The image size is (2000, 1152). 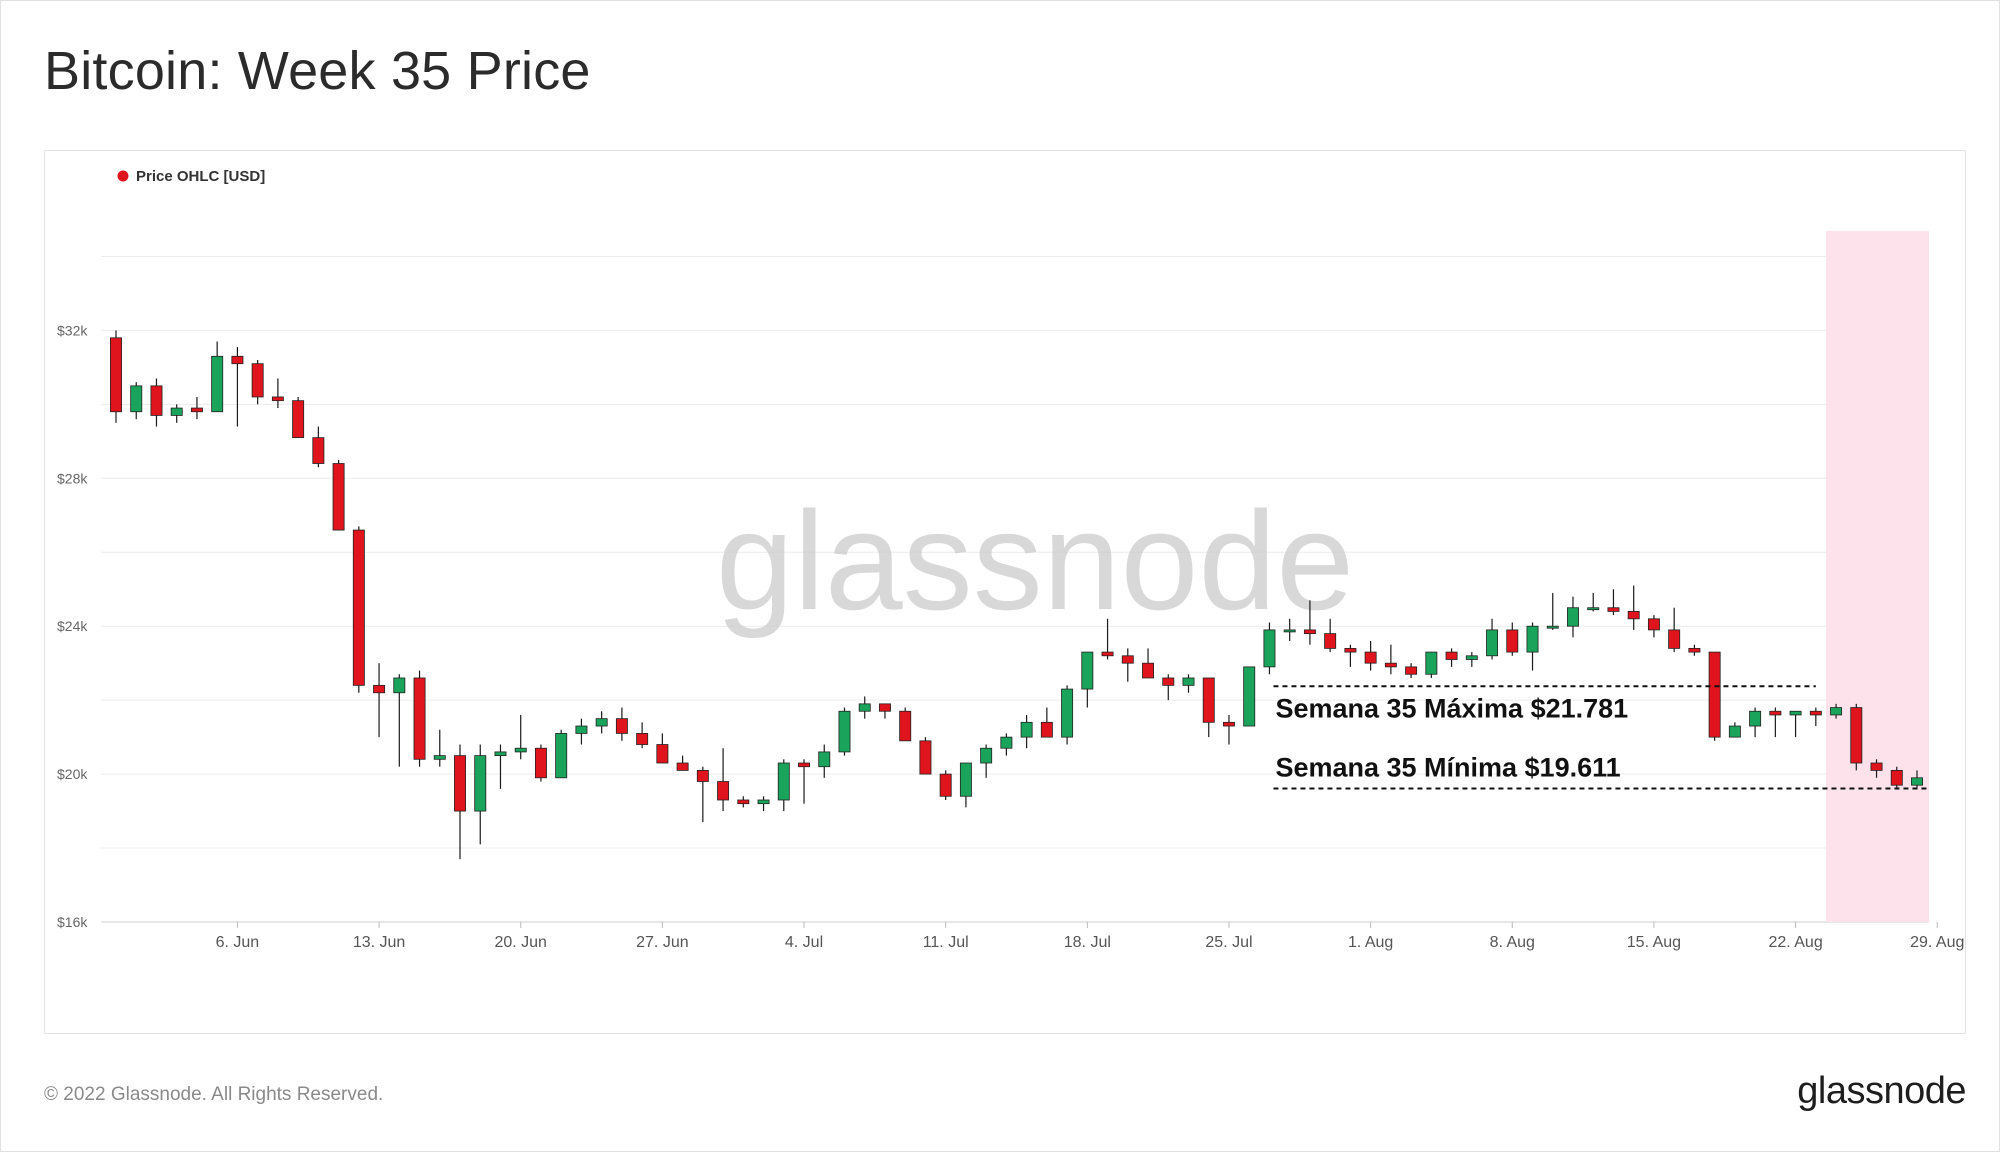 What do you see at coordinates (1451, 708) in the screenshot?
I see `annotation-label-max: Semana 35 Máxima $21.781` at bounding box center [1451, 708].